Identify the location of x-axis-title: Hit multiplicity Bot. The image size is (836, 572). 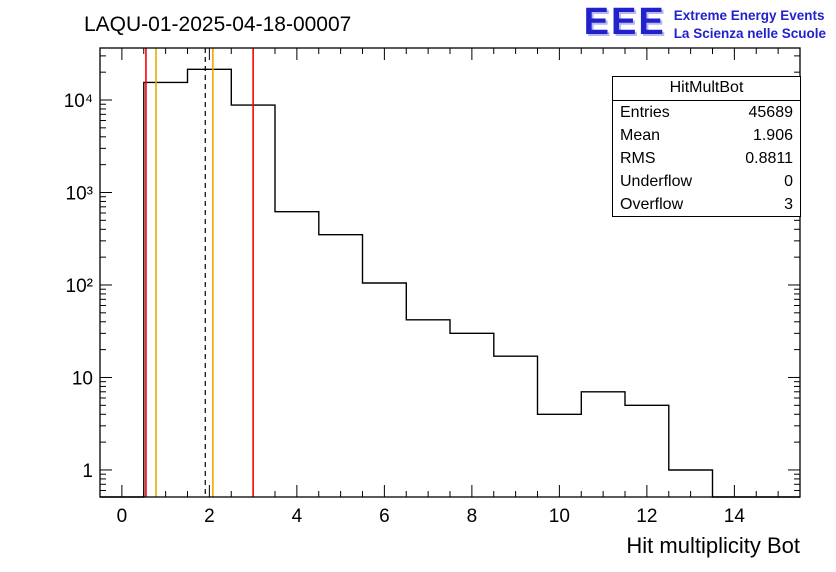
(713, 545).